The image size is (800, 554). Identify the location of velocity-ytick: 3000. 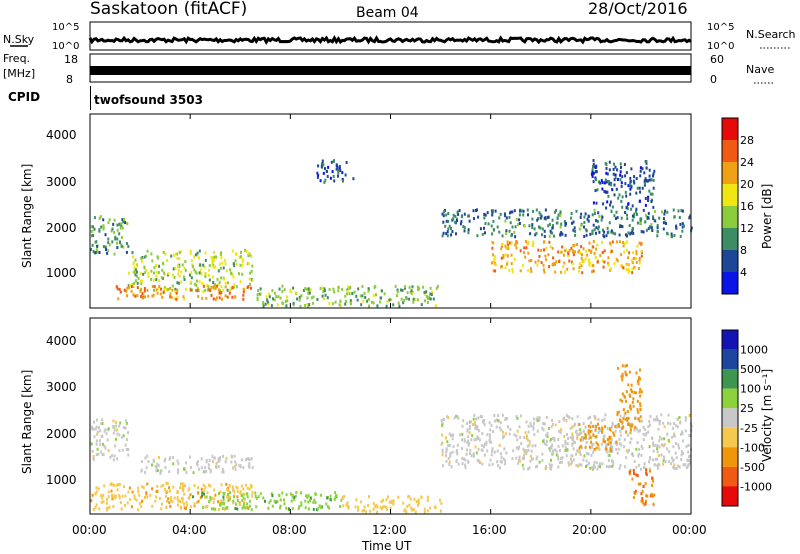
(61, 387).